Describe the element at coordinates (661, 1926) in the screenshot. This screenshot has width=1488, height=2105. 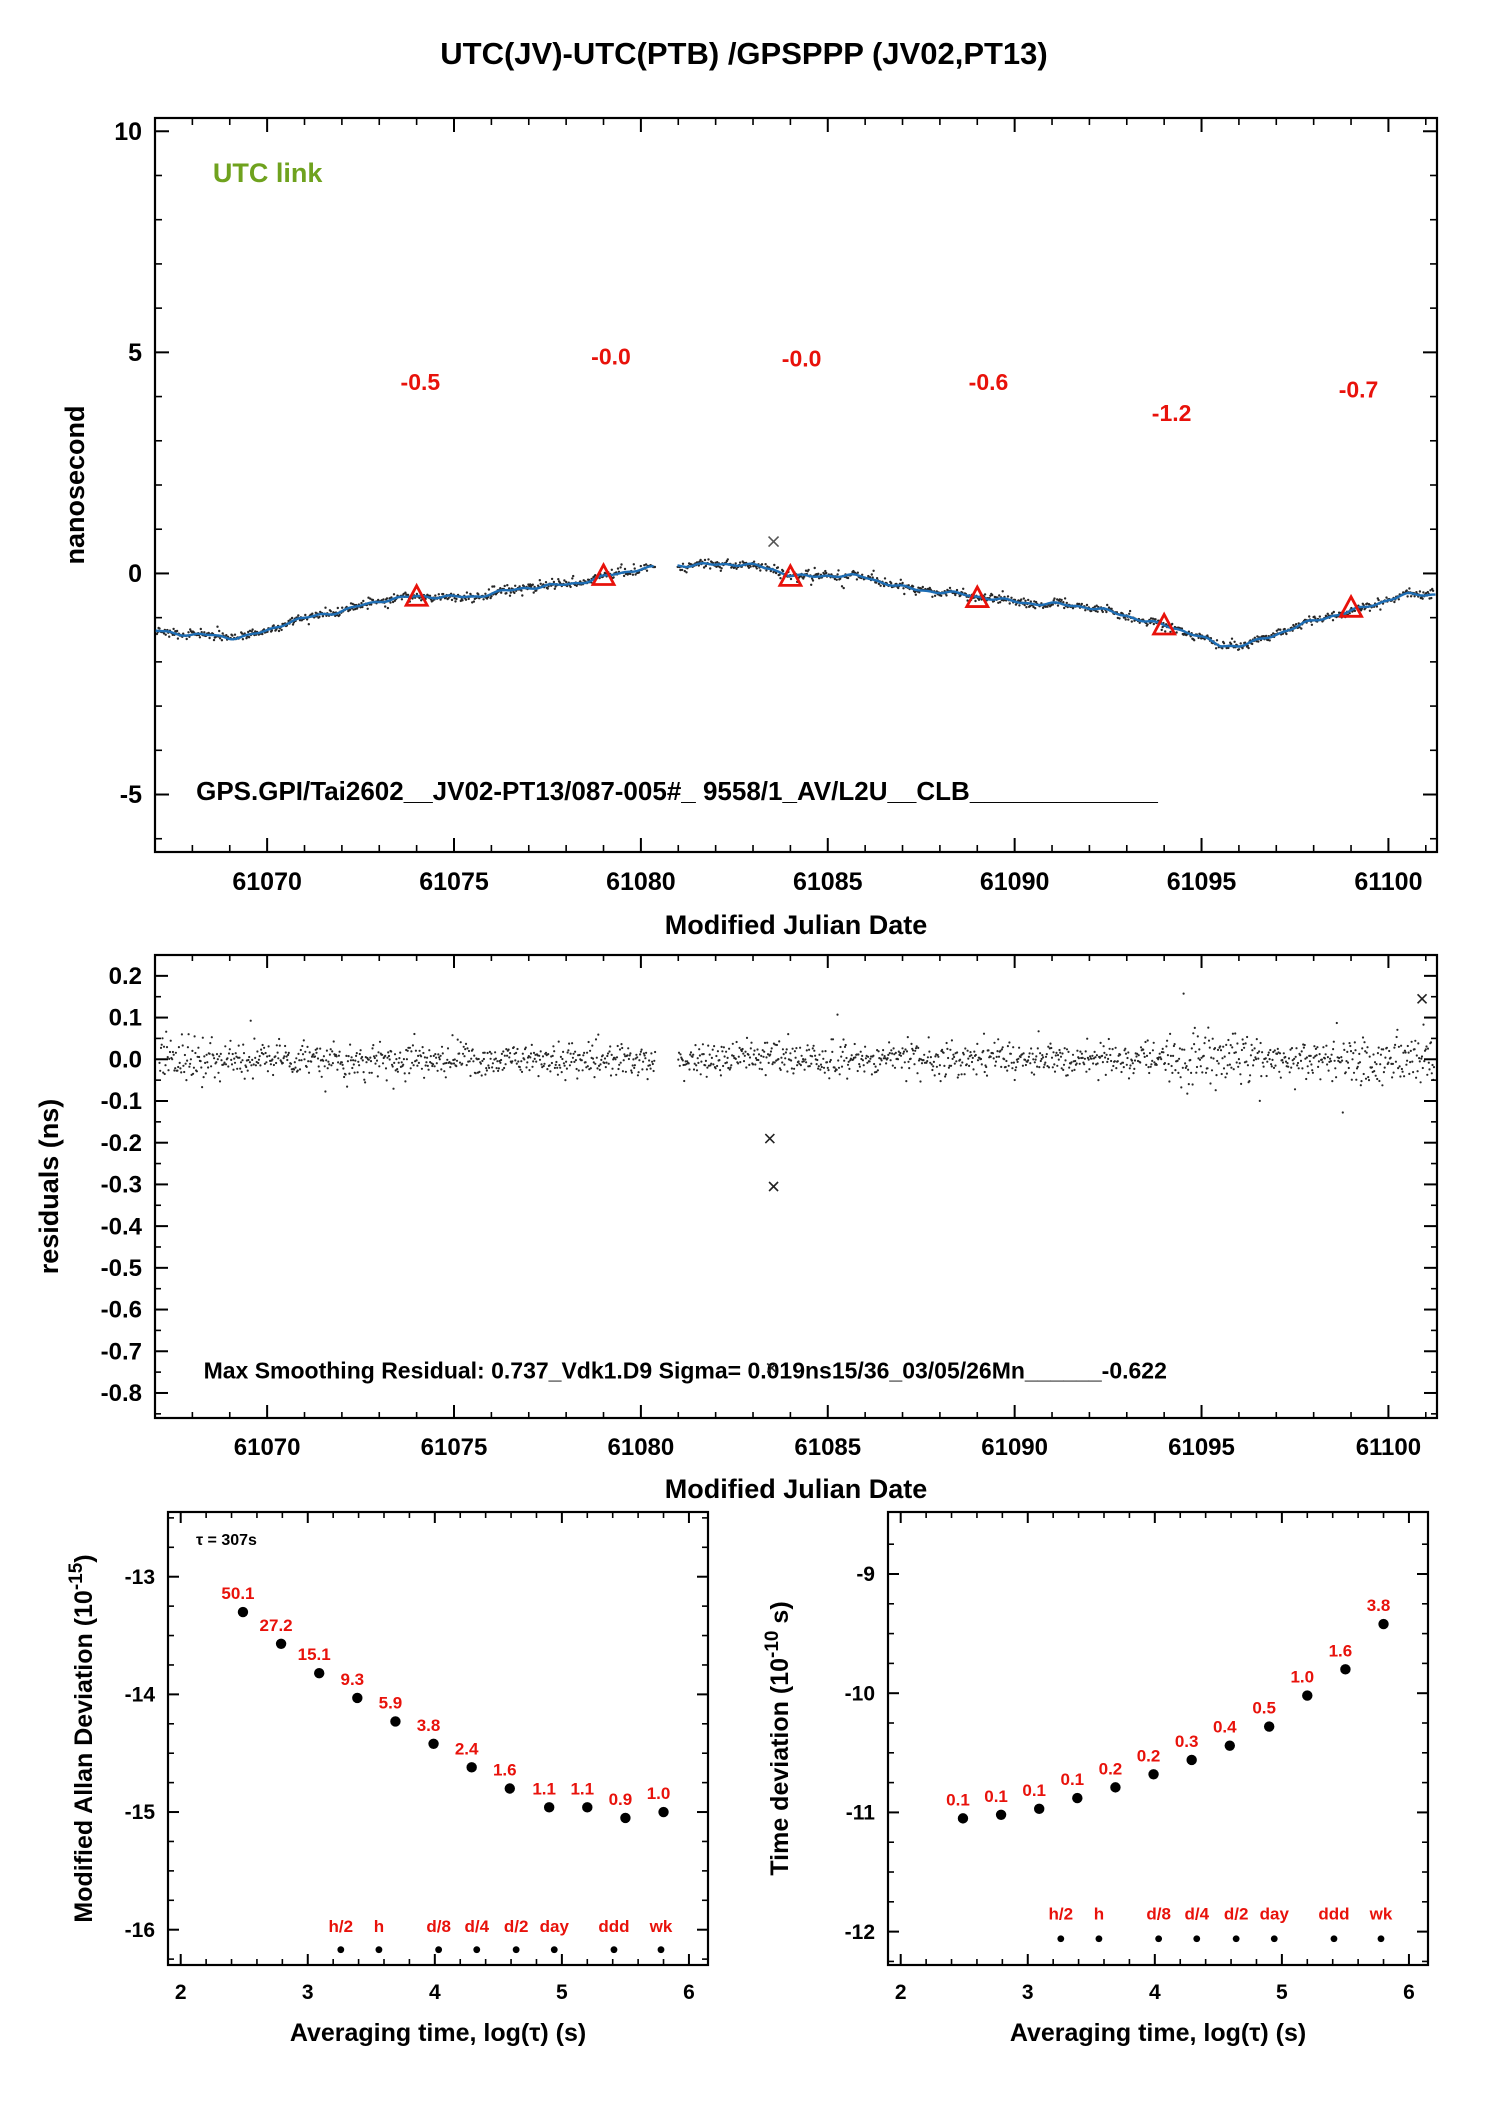
I see `svg-text: wk` at that location.